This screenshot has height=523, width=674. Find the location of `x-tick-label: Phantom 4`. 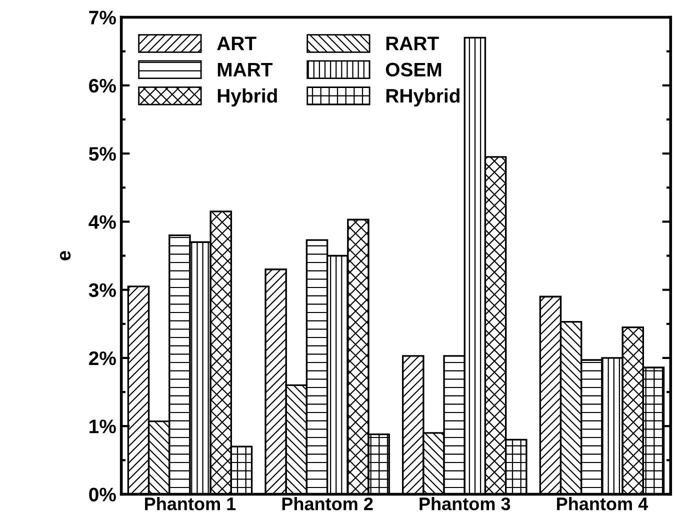

x-tick-label: Phantom 4 is located at coordinates (602, 503).